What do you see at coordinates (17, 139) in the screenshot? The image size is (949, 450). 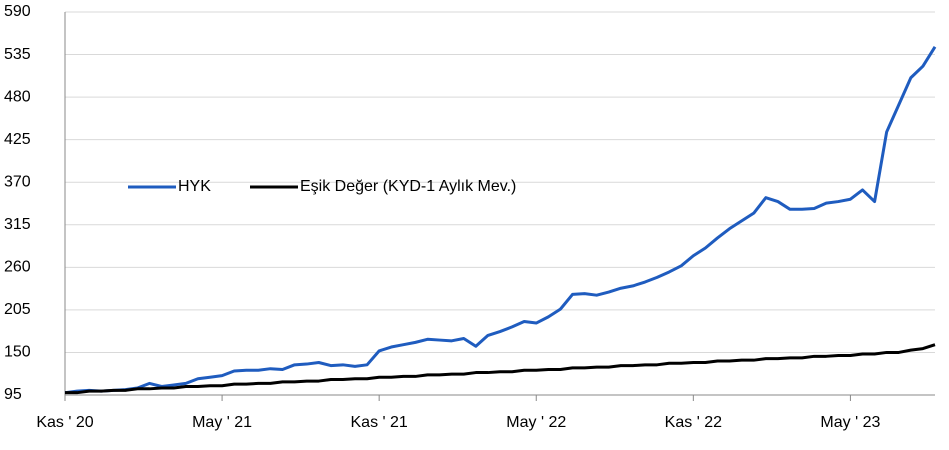 I see `y-tick-label: 425` at bounding box center [17, 139].